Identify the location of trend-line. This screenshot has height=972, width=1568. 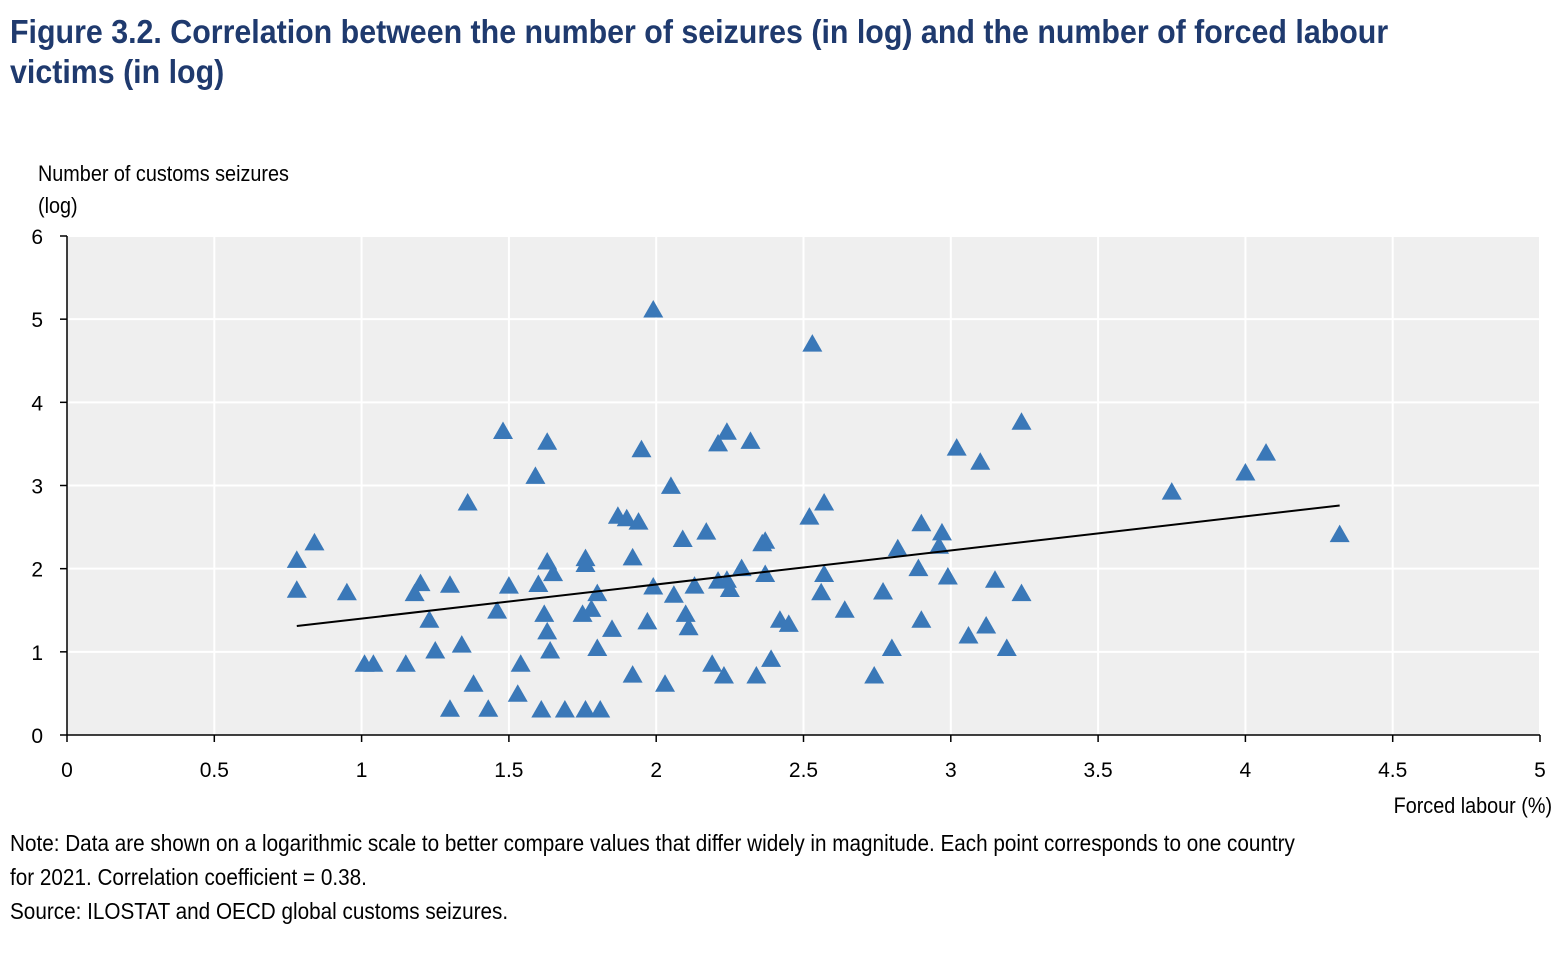
(818, 566).